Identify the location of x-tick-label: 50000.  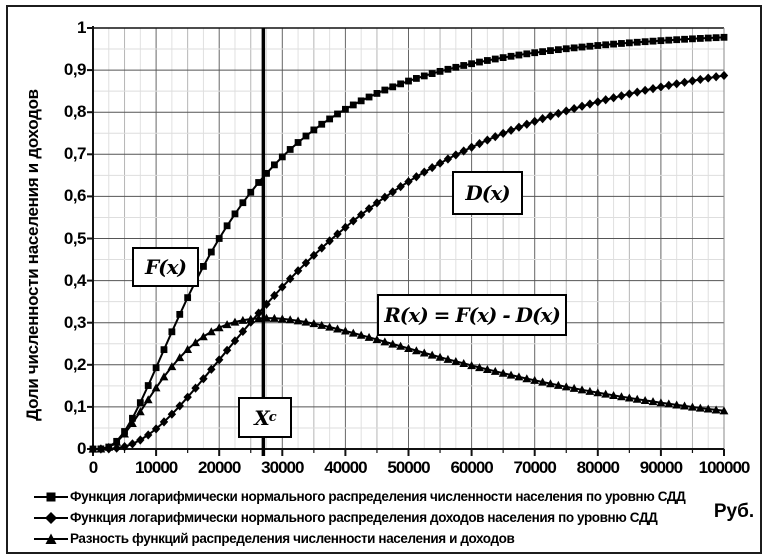
(408, 467).